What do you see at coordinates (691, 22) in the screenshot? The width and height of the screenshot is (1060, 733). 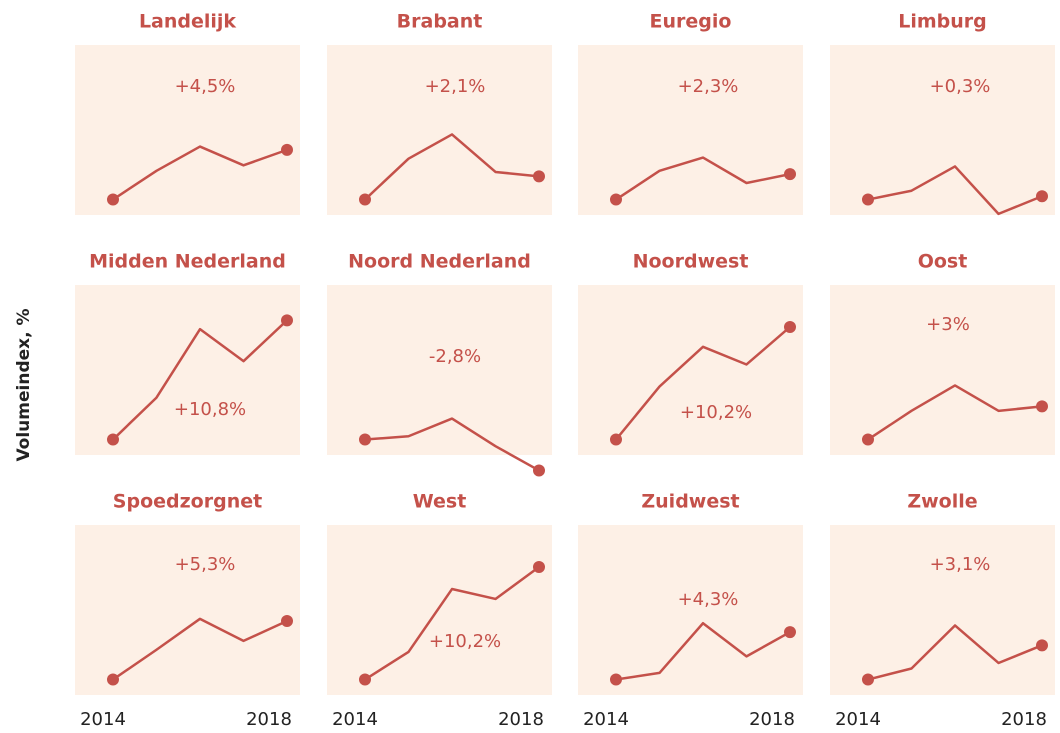 I see `panel-title: Euregio` at bounding box center [691, 22].